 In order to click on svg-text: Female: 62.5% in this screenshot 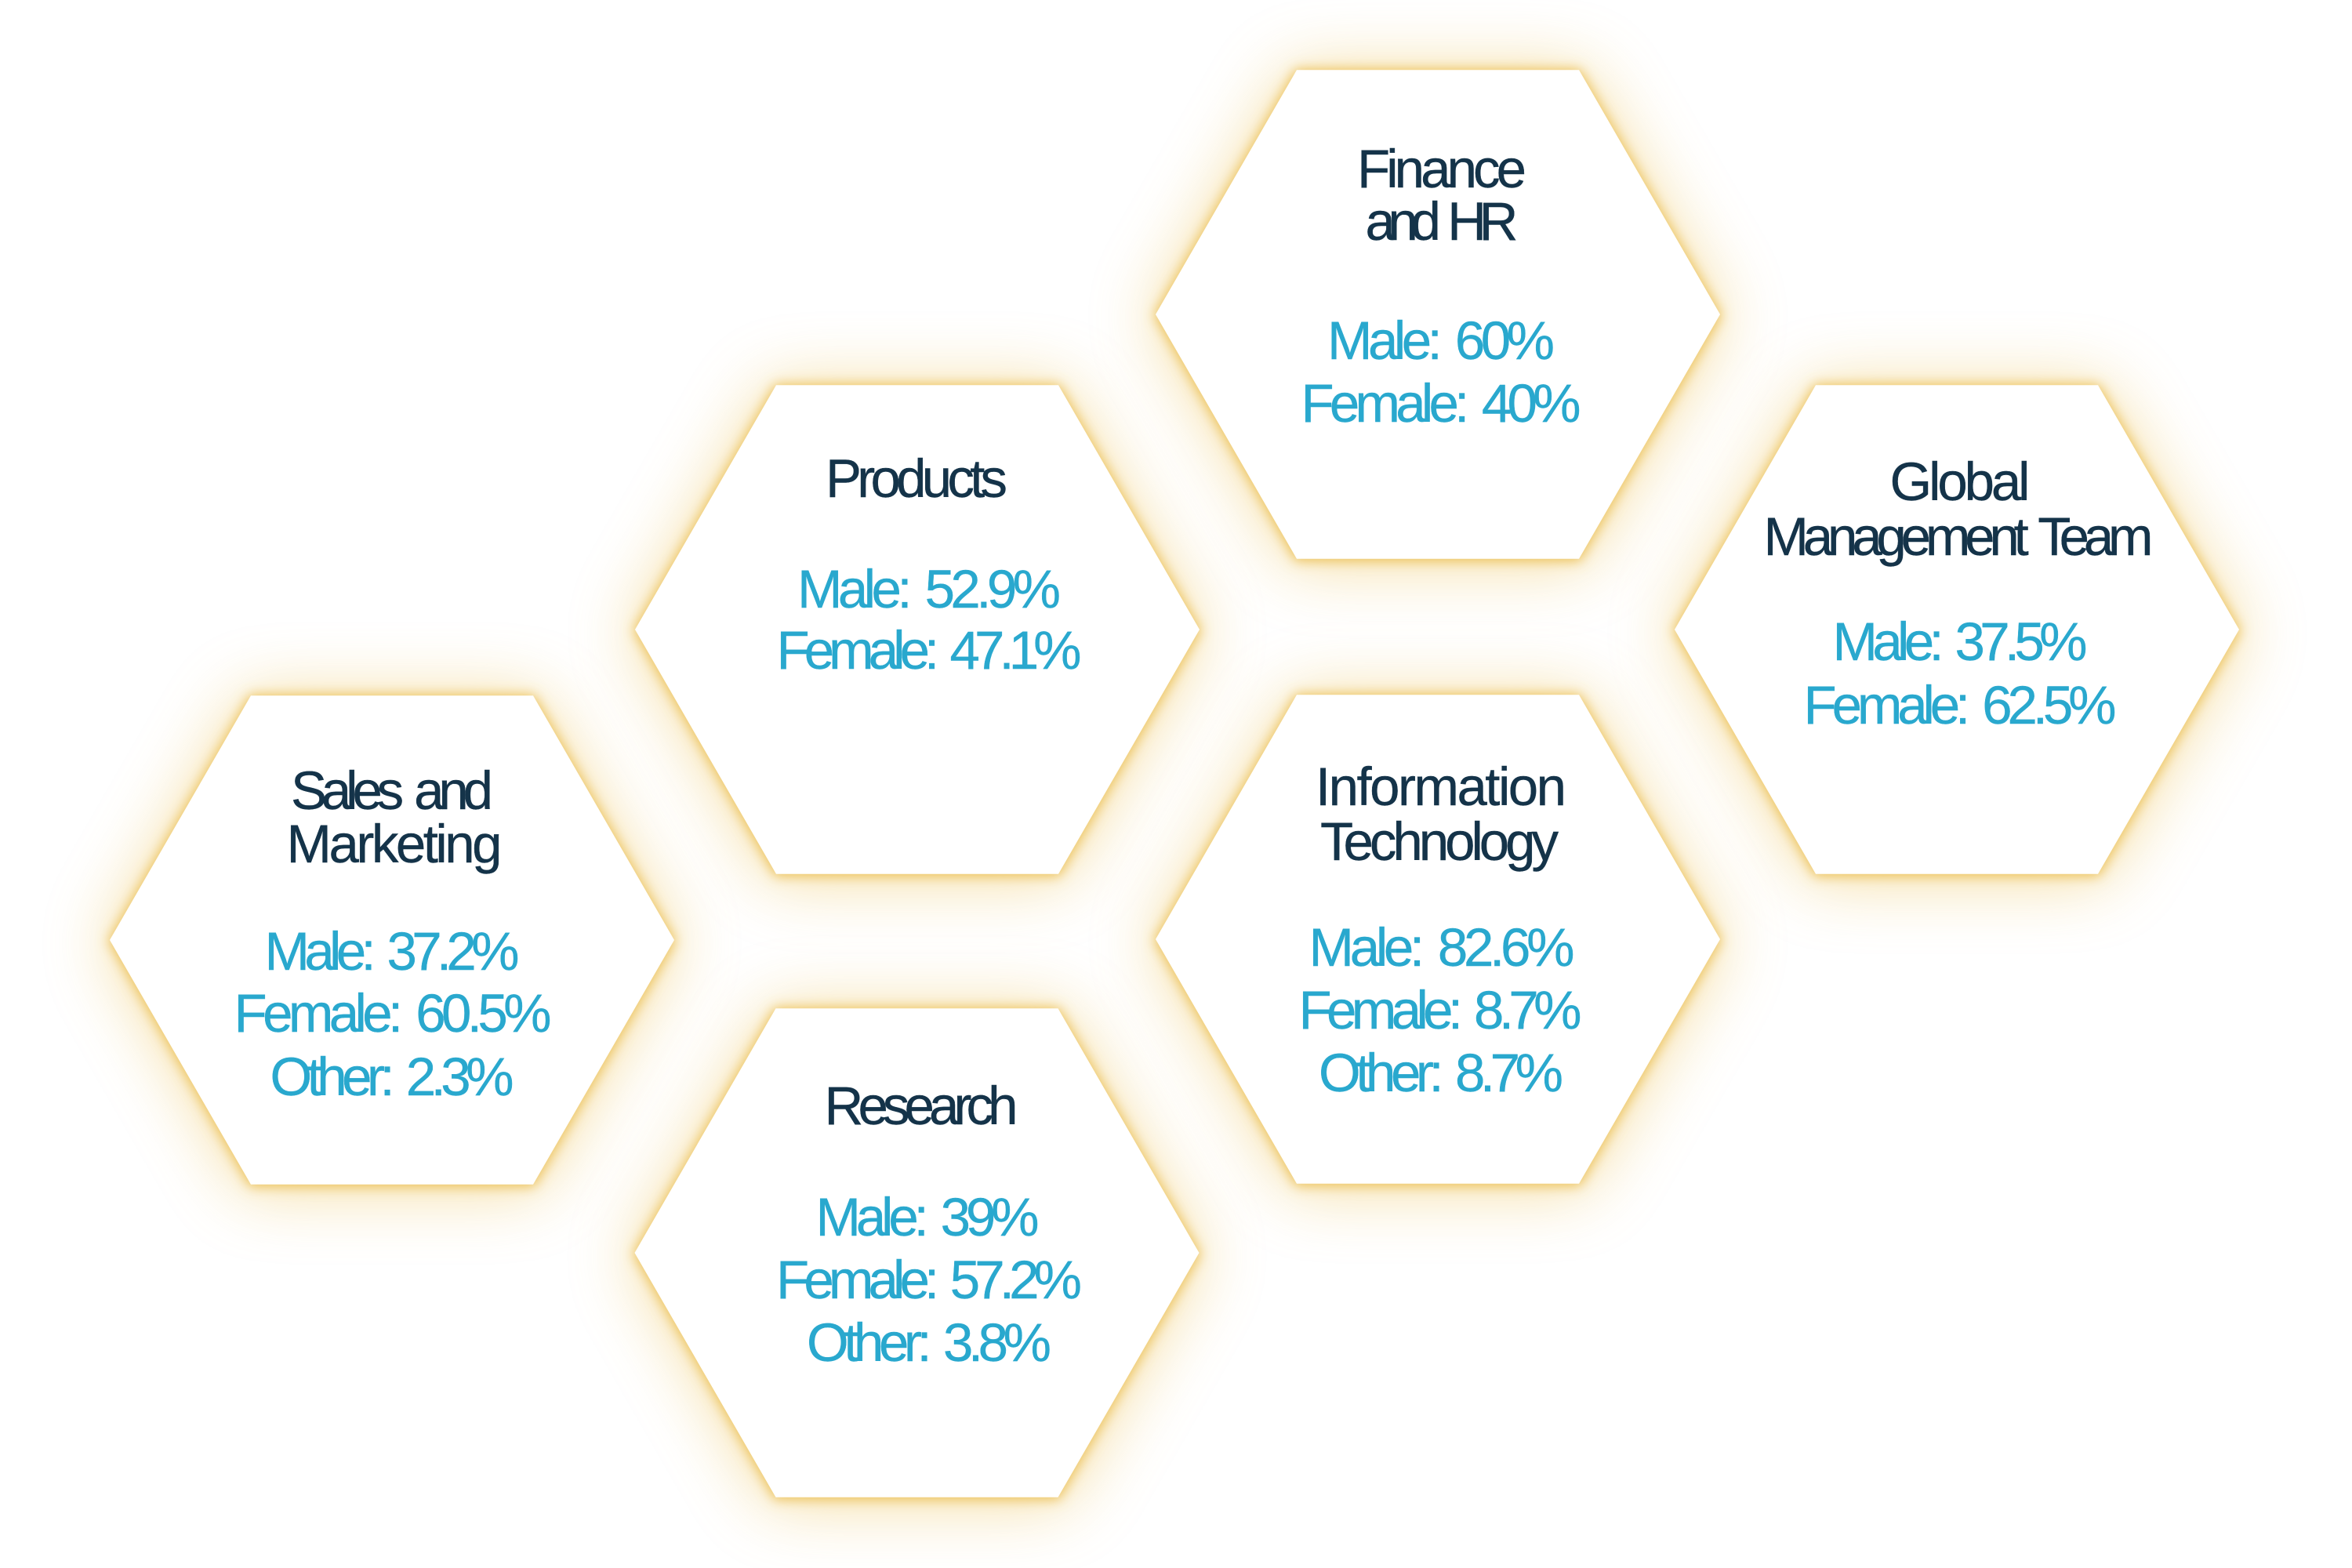, I will do `click(1961, 705)`.